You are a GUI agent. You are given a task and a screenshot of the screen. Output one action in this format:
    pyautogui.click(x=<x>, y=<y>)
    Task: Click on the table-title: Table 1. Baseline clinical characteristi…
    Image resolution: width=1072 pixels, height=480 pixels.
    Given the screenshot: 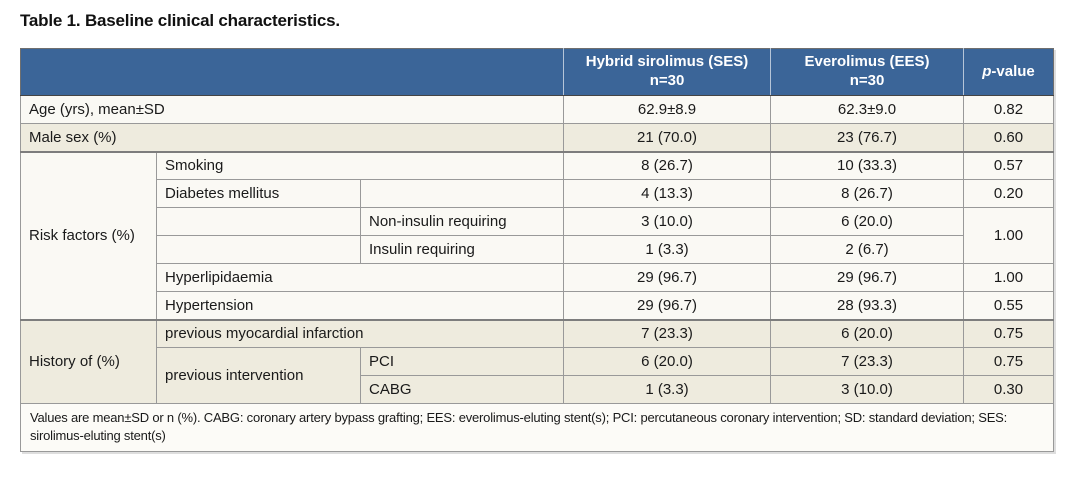 What is the action you would take?
    pyautogui.click(x=180, y=20)
    